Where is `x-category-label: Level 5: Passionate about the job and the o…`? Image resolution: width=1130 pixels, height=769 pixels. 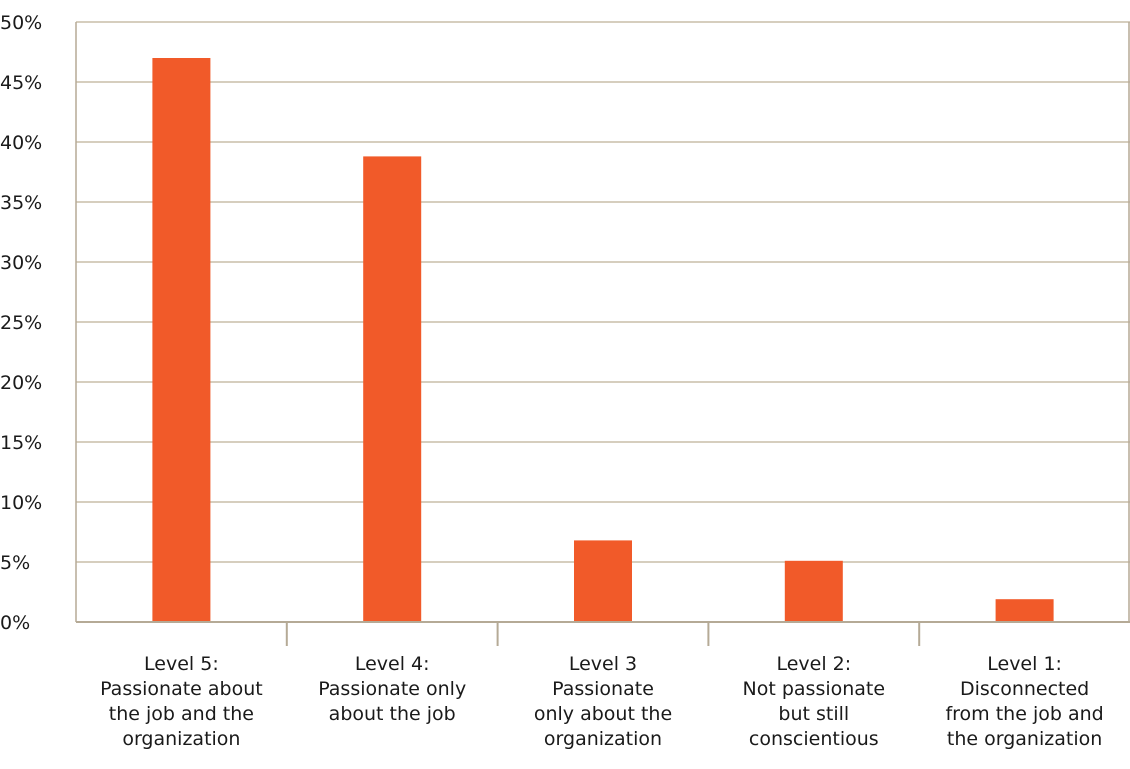
x-category-label: Level 5: Passionate about the job and the o… is located at coordinates (181, 701).